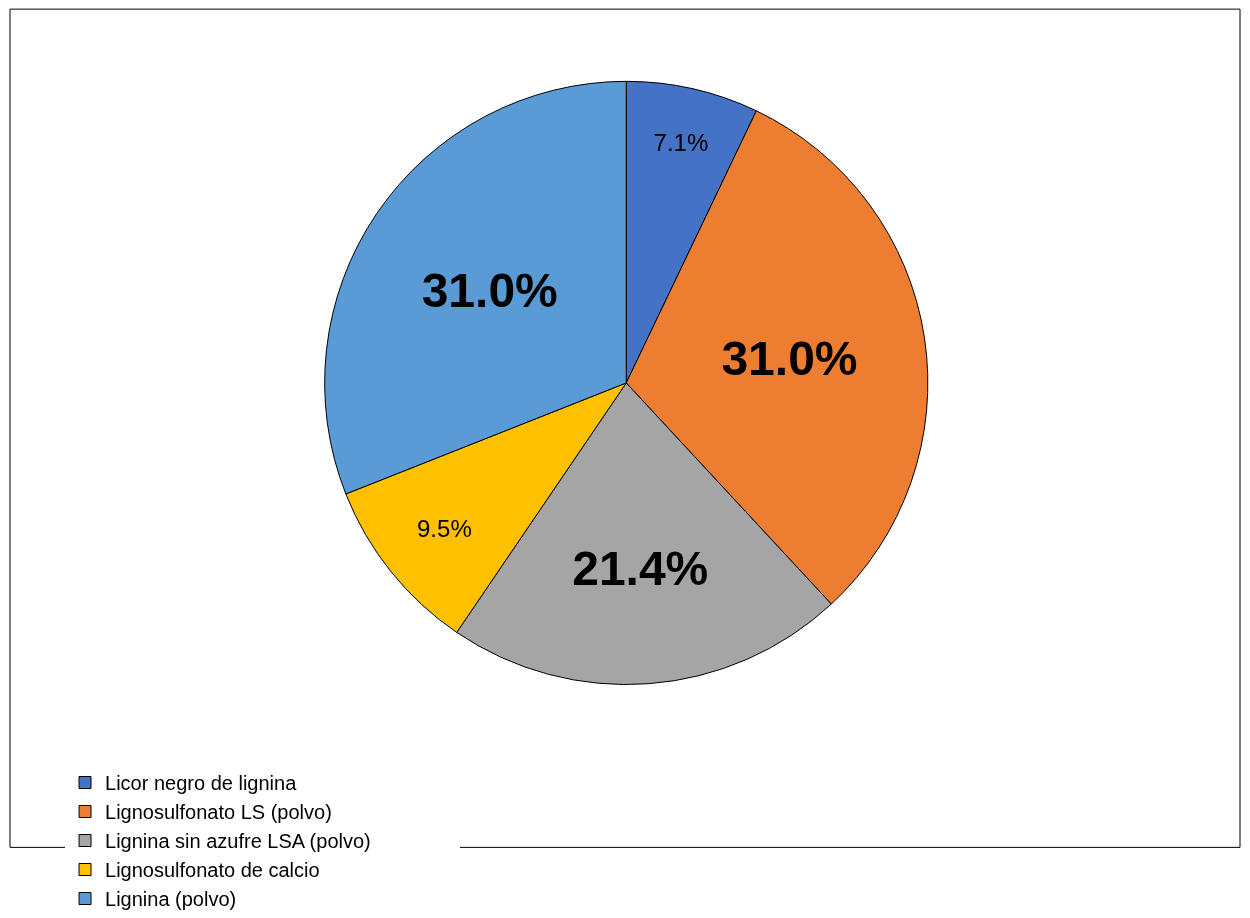 This screenshot has height=918, width=1250. I want to click on data-label: 7.1%, so click(681, 142).